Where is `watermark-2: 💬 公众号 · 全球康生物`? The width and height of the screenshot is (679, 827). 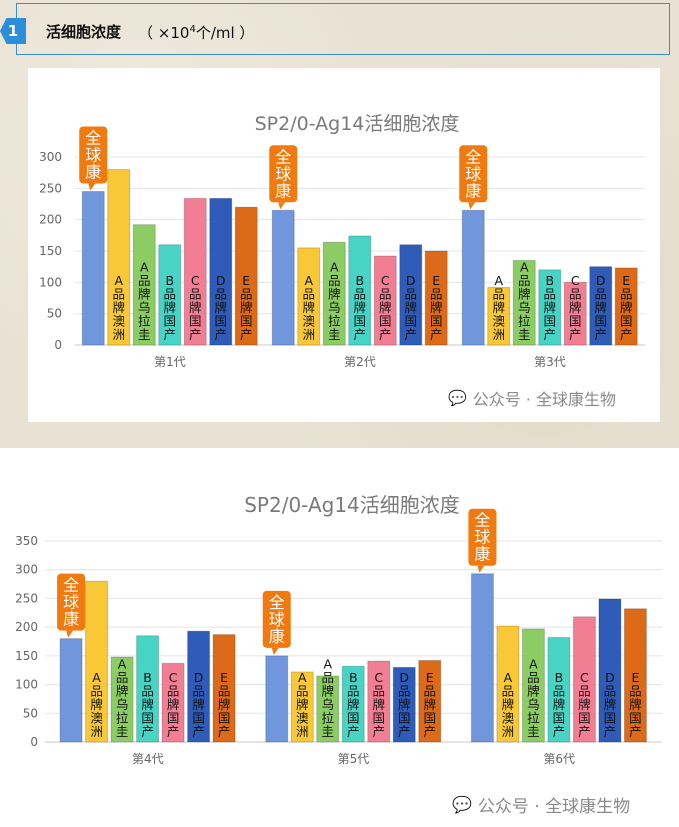
watermark-2: 💬 公众号 · 全球康生物 is located at coordinates (541, 804).